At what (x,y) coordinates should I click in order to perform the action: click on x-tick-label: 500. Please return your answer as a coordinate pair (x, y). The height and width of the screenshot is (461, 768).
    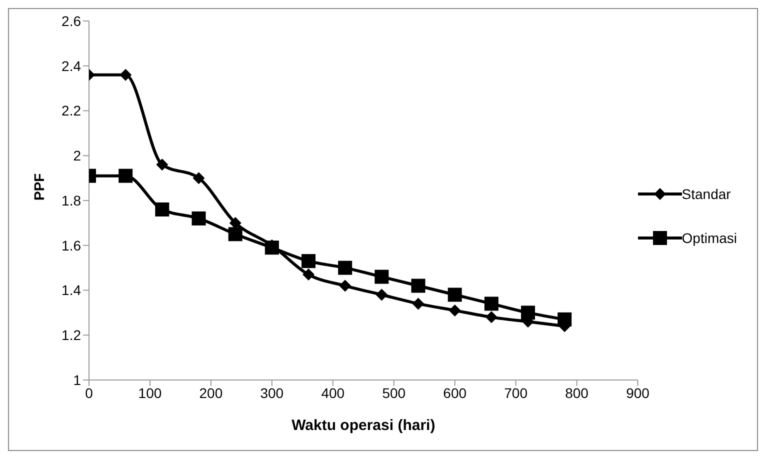
    Looking at the image, I should click on (394, 392).